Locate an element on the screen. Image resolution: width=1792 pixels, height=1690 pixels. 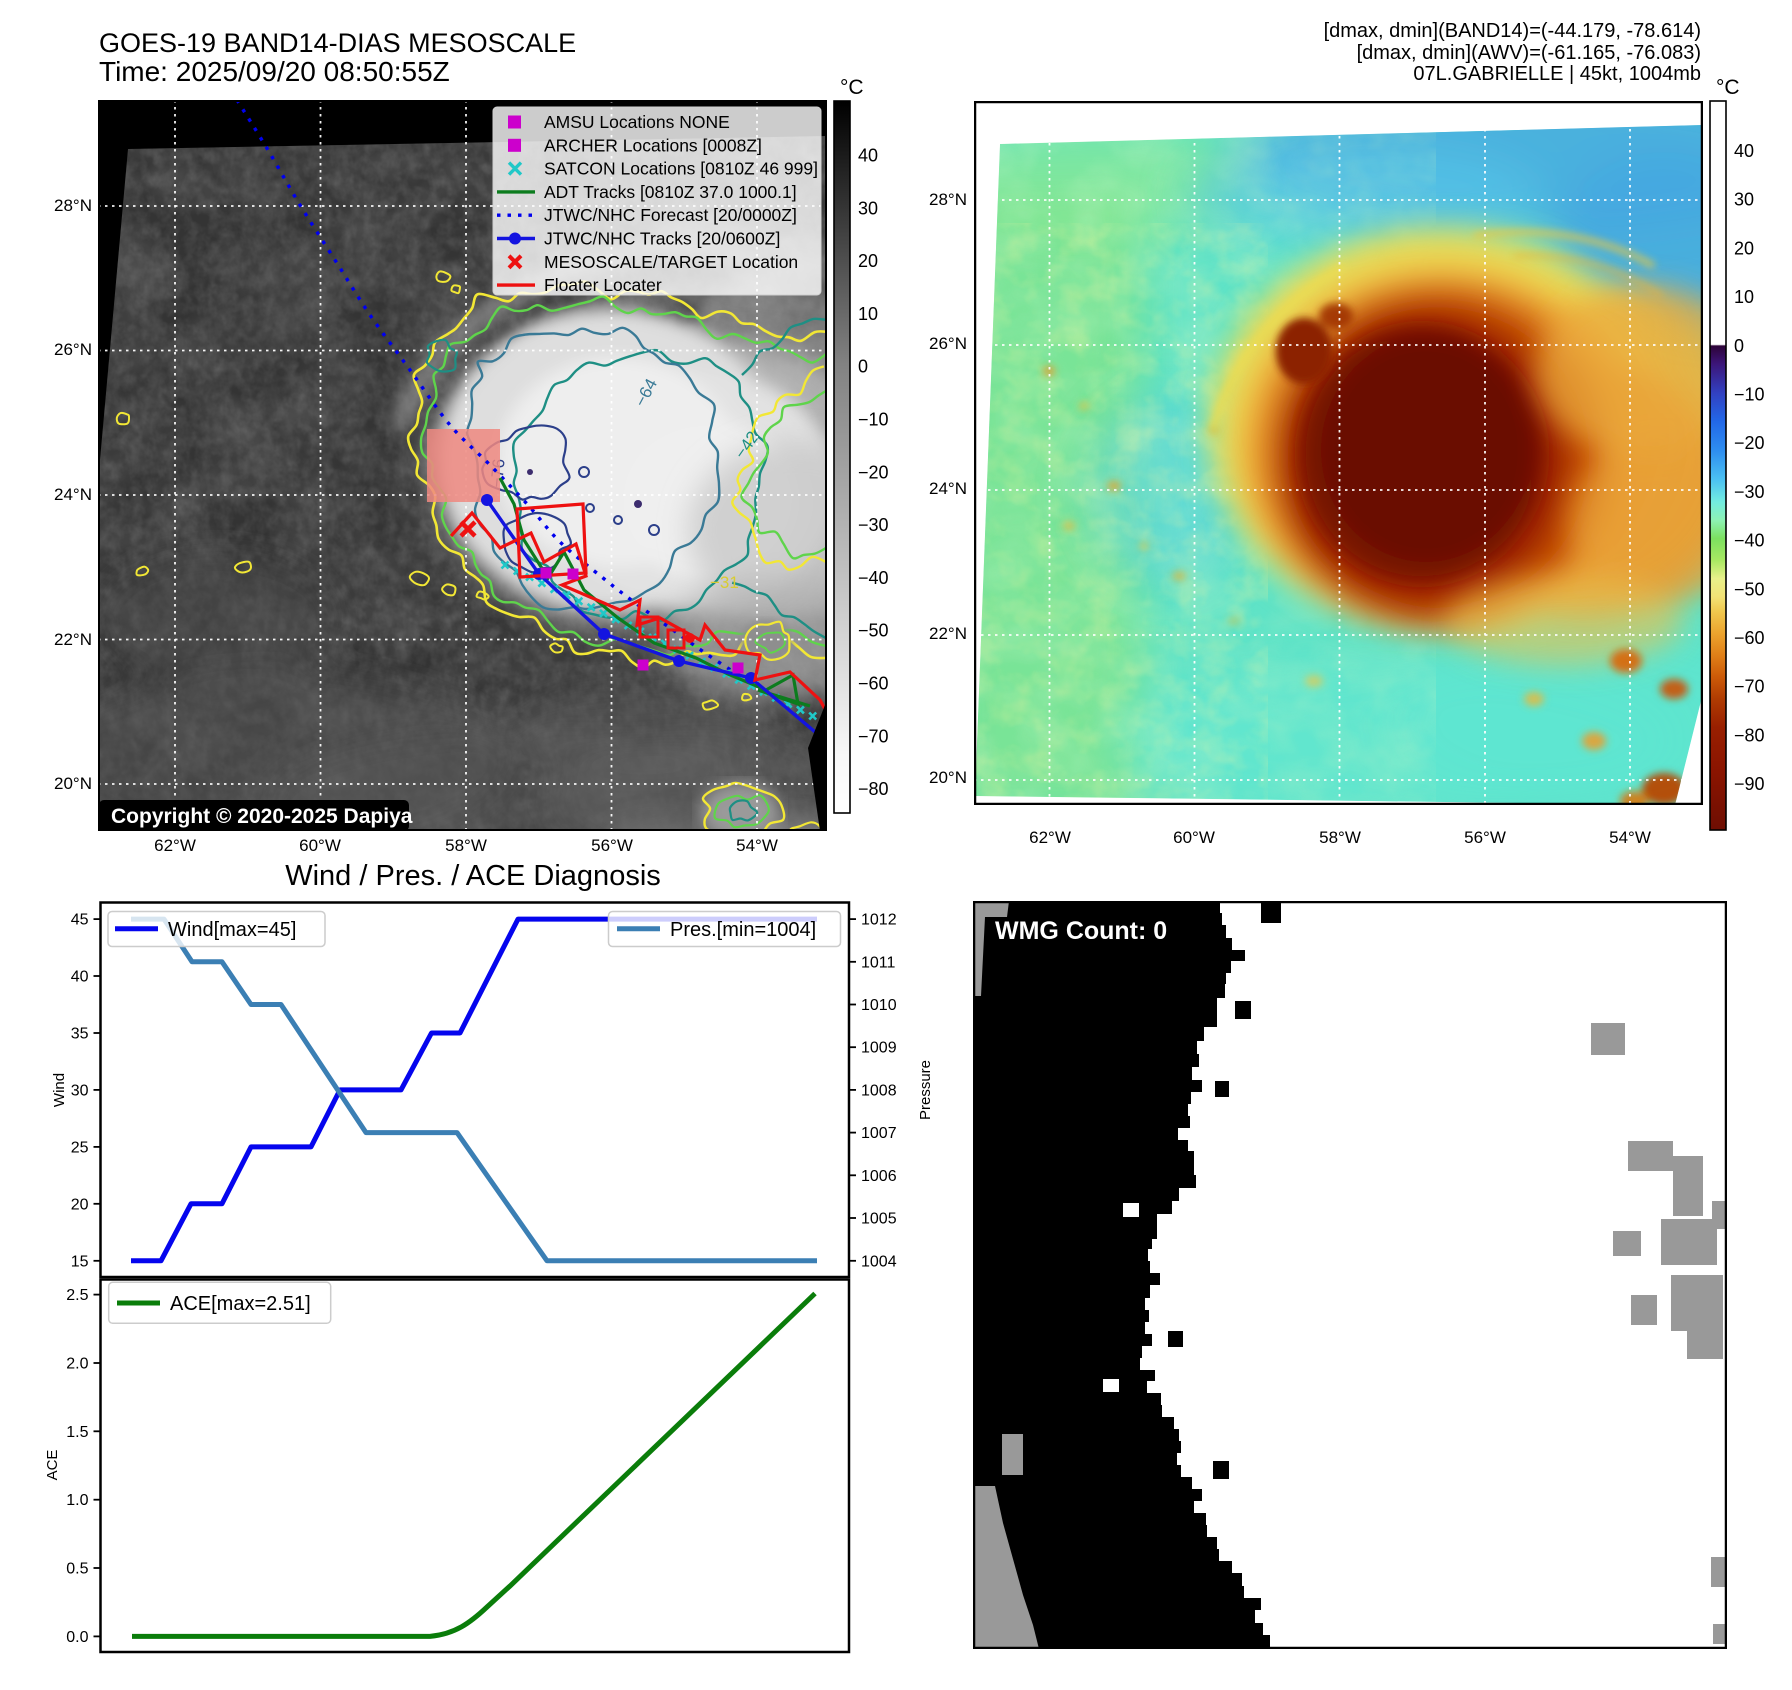
svg-text: 35 is located at coordinates (80, 1034).